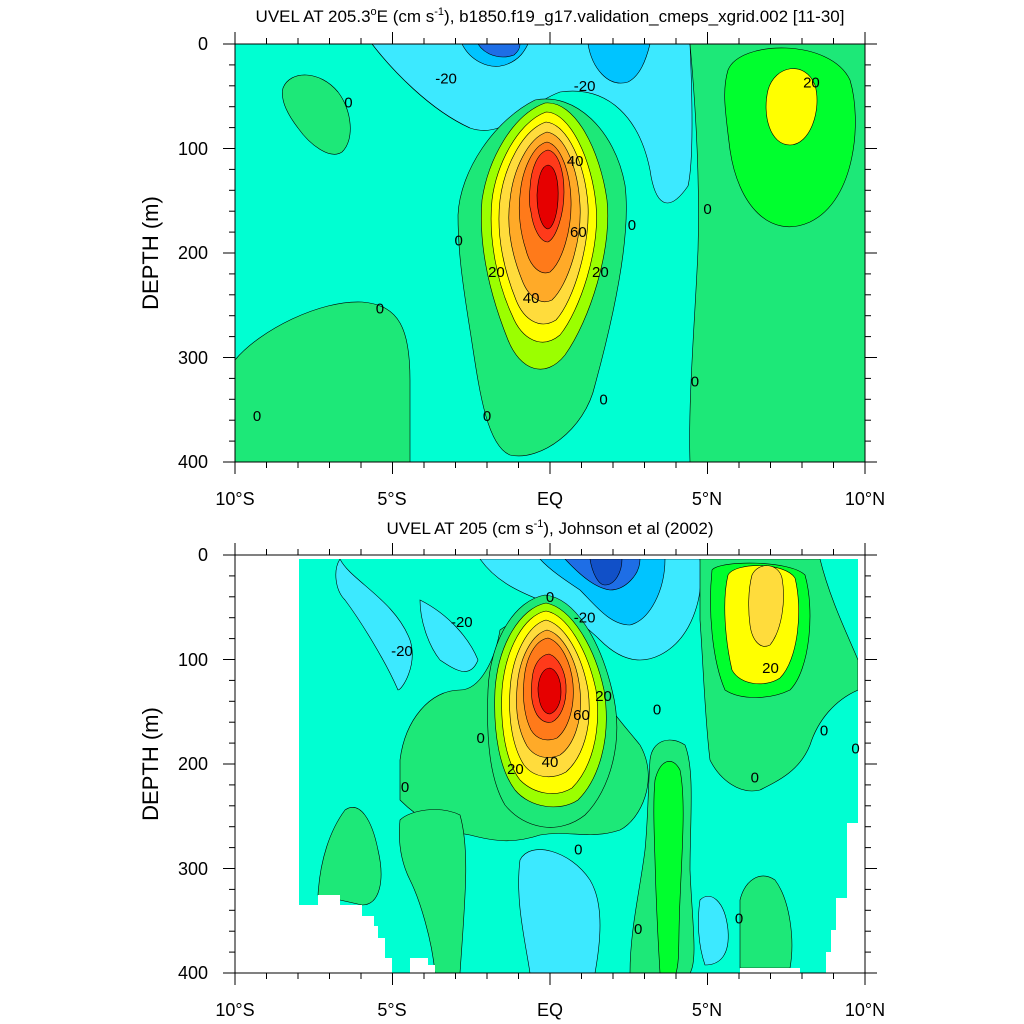  Describe the element at coordinates (496, 272) in the screenshot. I see `contour-label-9: 20` at that location.